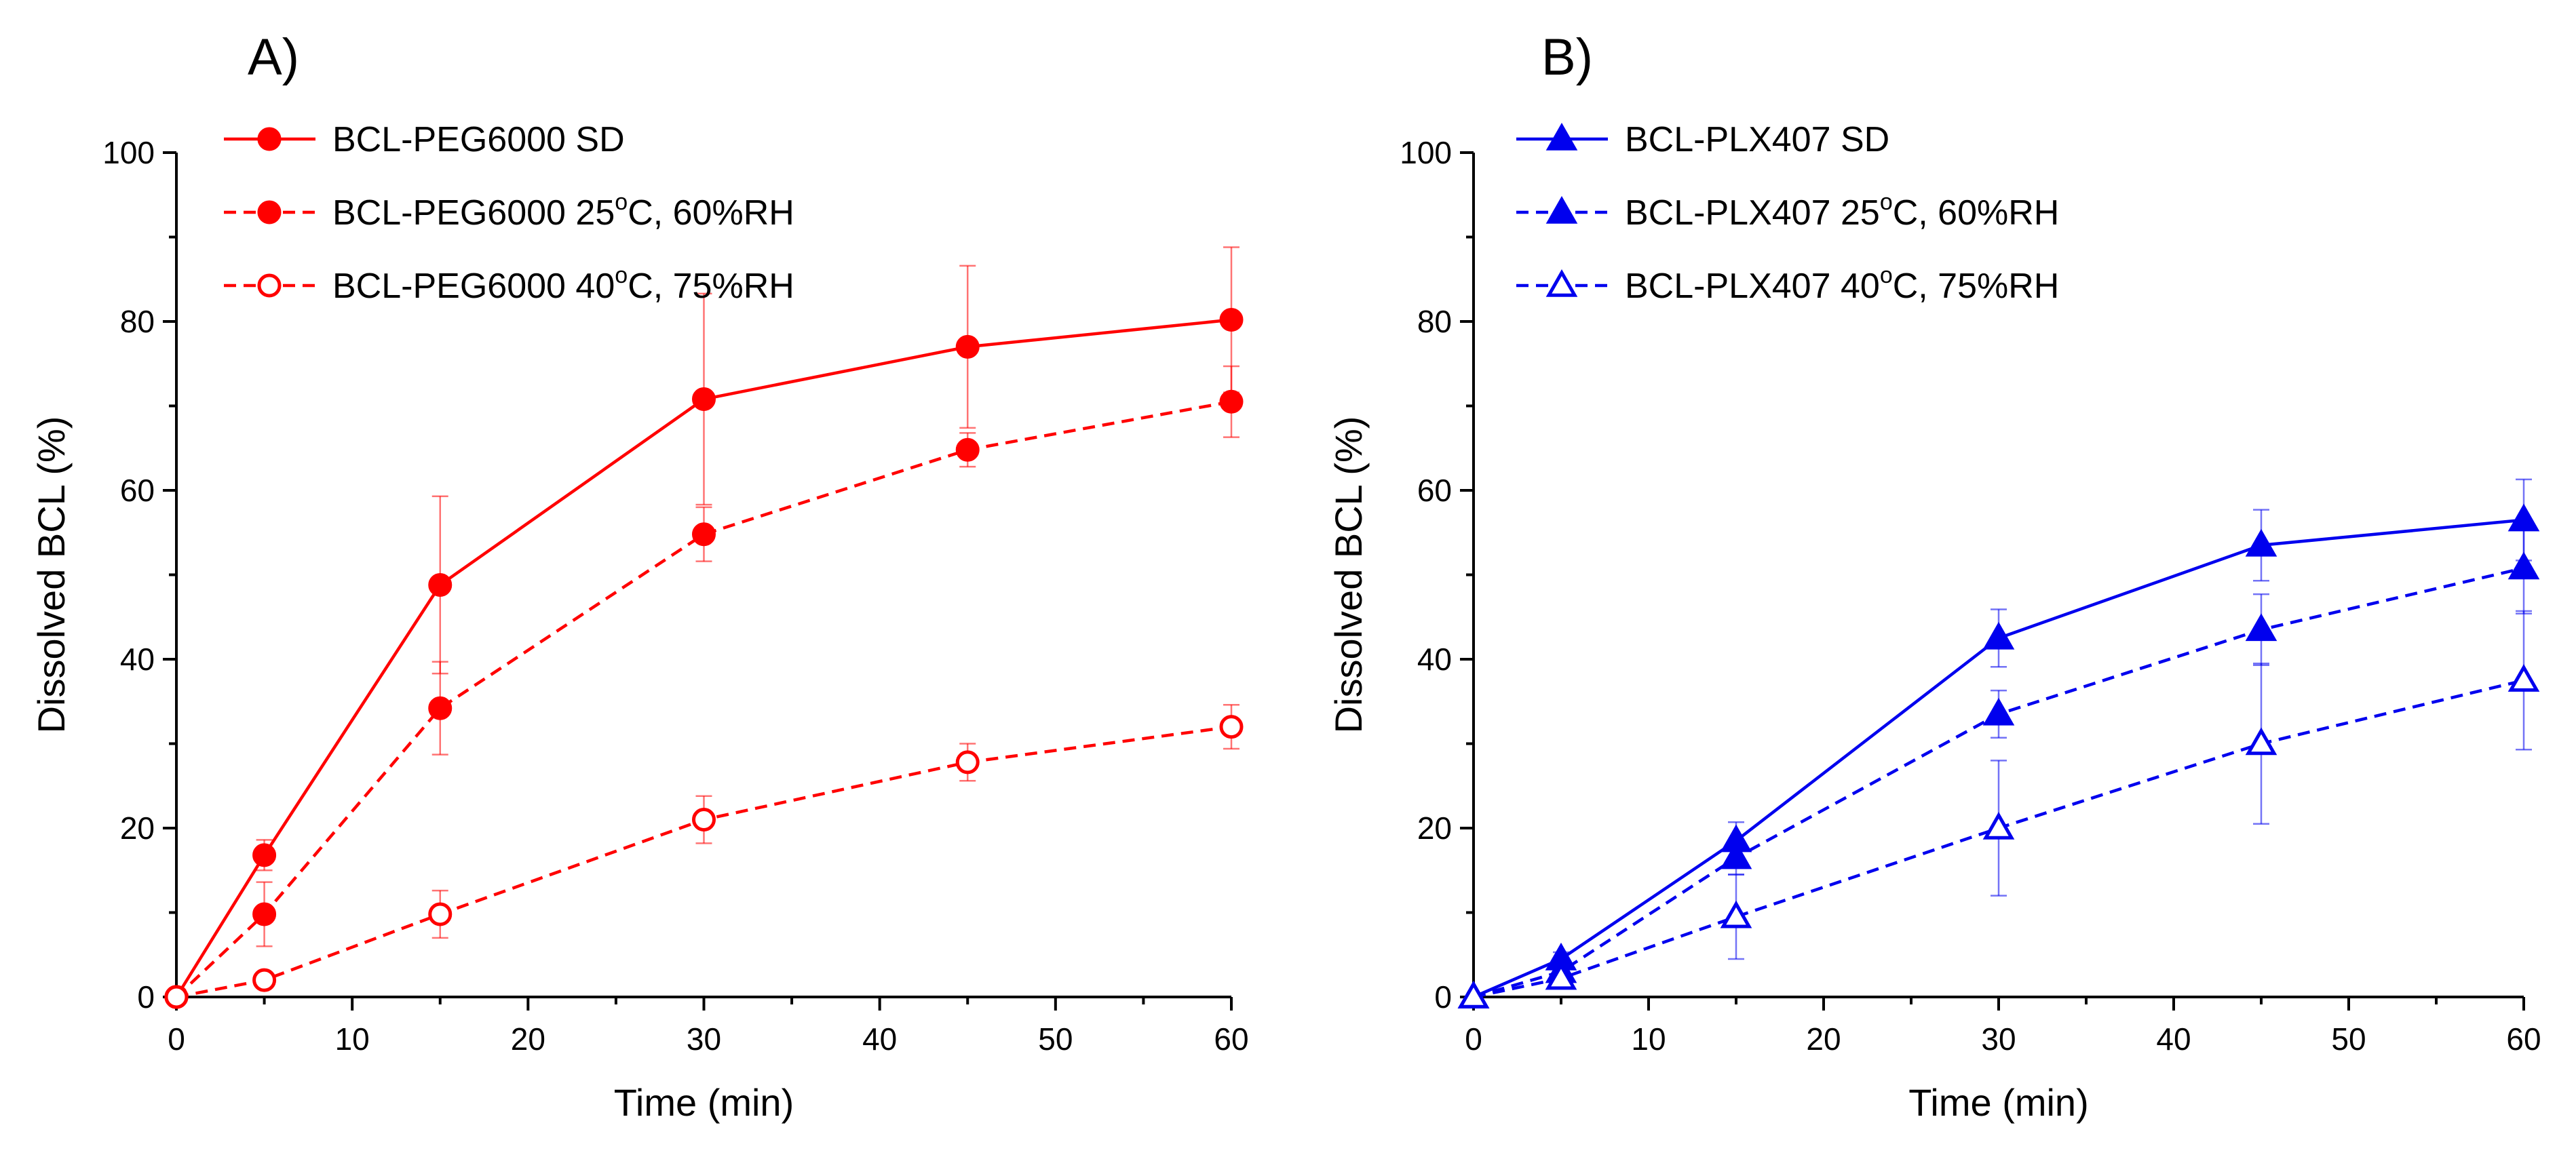 Image resolution: width=2576 pixels, height=1155 pixels. I want to click on legend-label-main: BCL-PLX407 40, so click(1752, 286).